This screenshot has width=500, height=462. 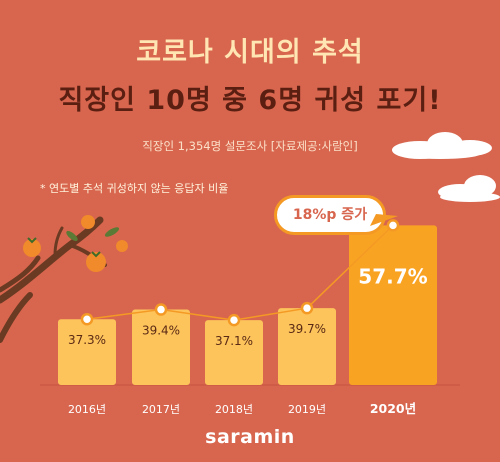 What do you see at coordinates (307, 346) in the screenshot?
I see `bar-2019년` at bounding box center [307, 346].